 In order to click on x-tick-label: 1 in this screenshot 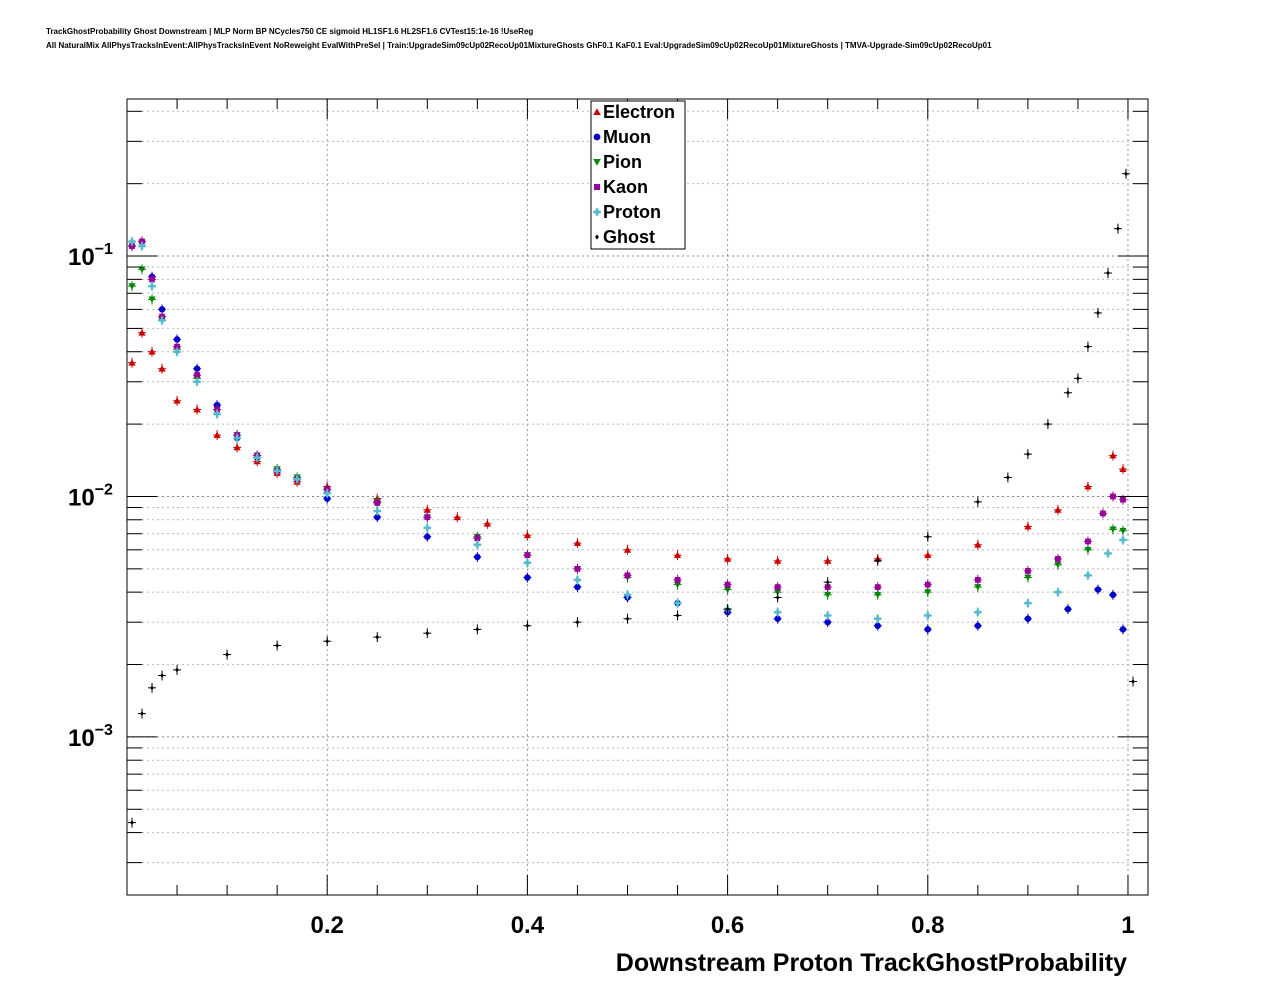, I will do `click(1127, 925)`.